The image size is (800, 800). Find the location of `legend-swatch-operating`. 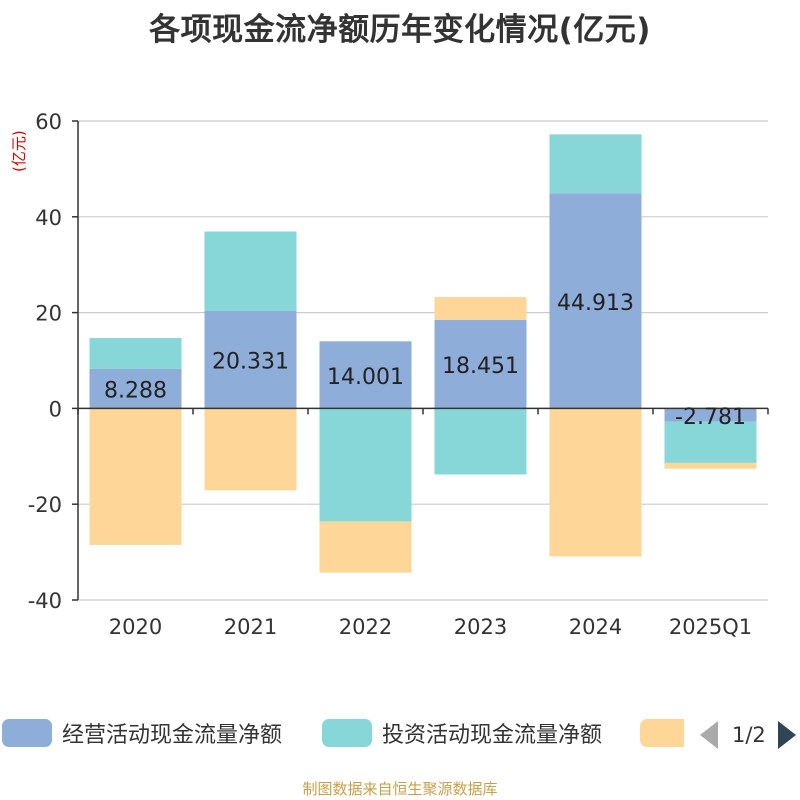

legend-swatch-operating is located at coordinates (27, 733).